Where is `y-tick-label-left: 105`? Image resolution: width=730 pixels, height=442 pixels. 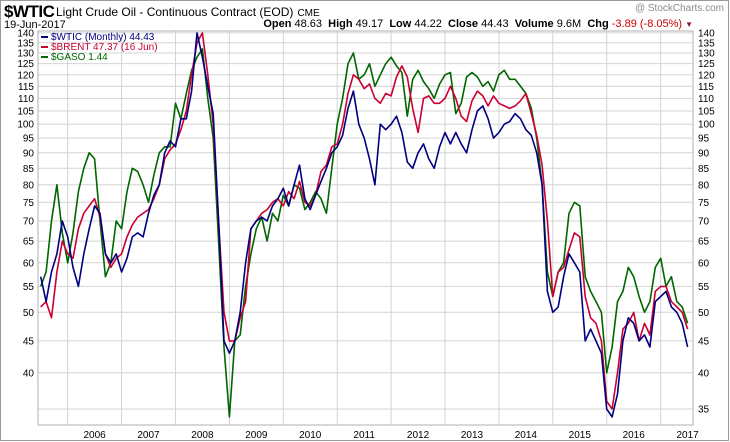
y-tick-label-left: 105 is located at coordinates (25, 111).